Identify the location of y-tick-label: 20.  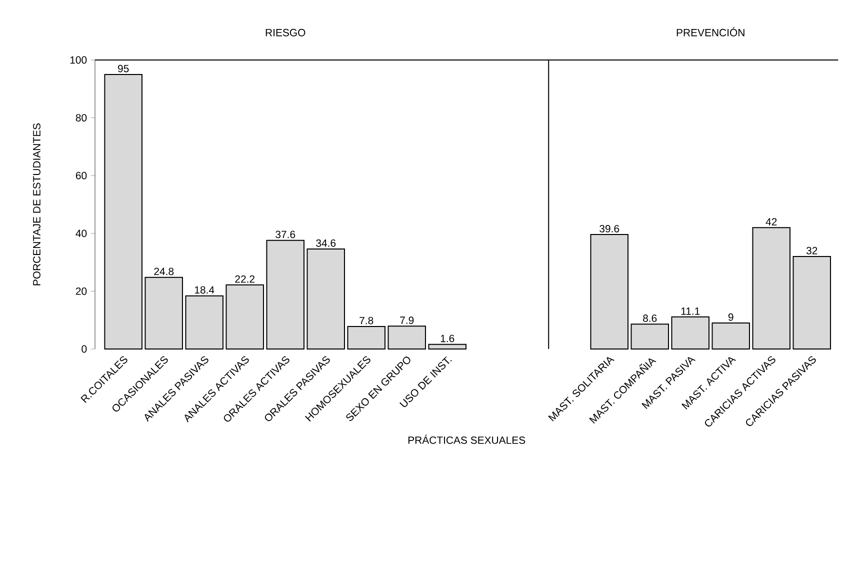
(81, 291).